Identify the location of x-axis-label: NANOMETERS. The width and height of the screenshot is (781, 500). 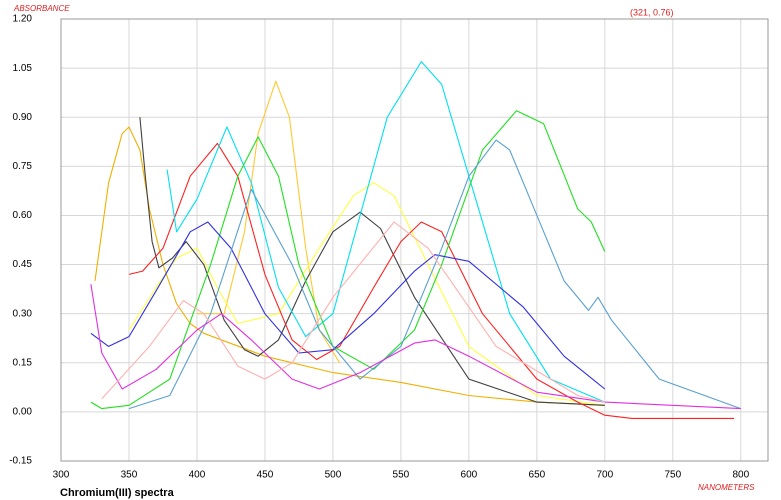
(726, 487).